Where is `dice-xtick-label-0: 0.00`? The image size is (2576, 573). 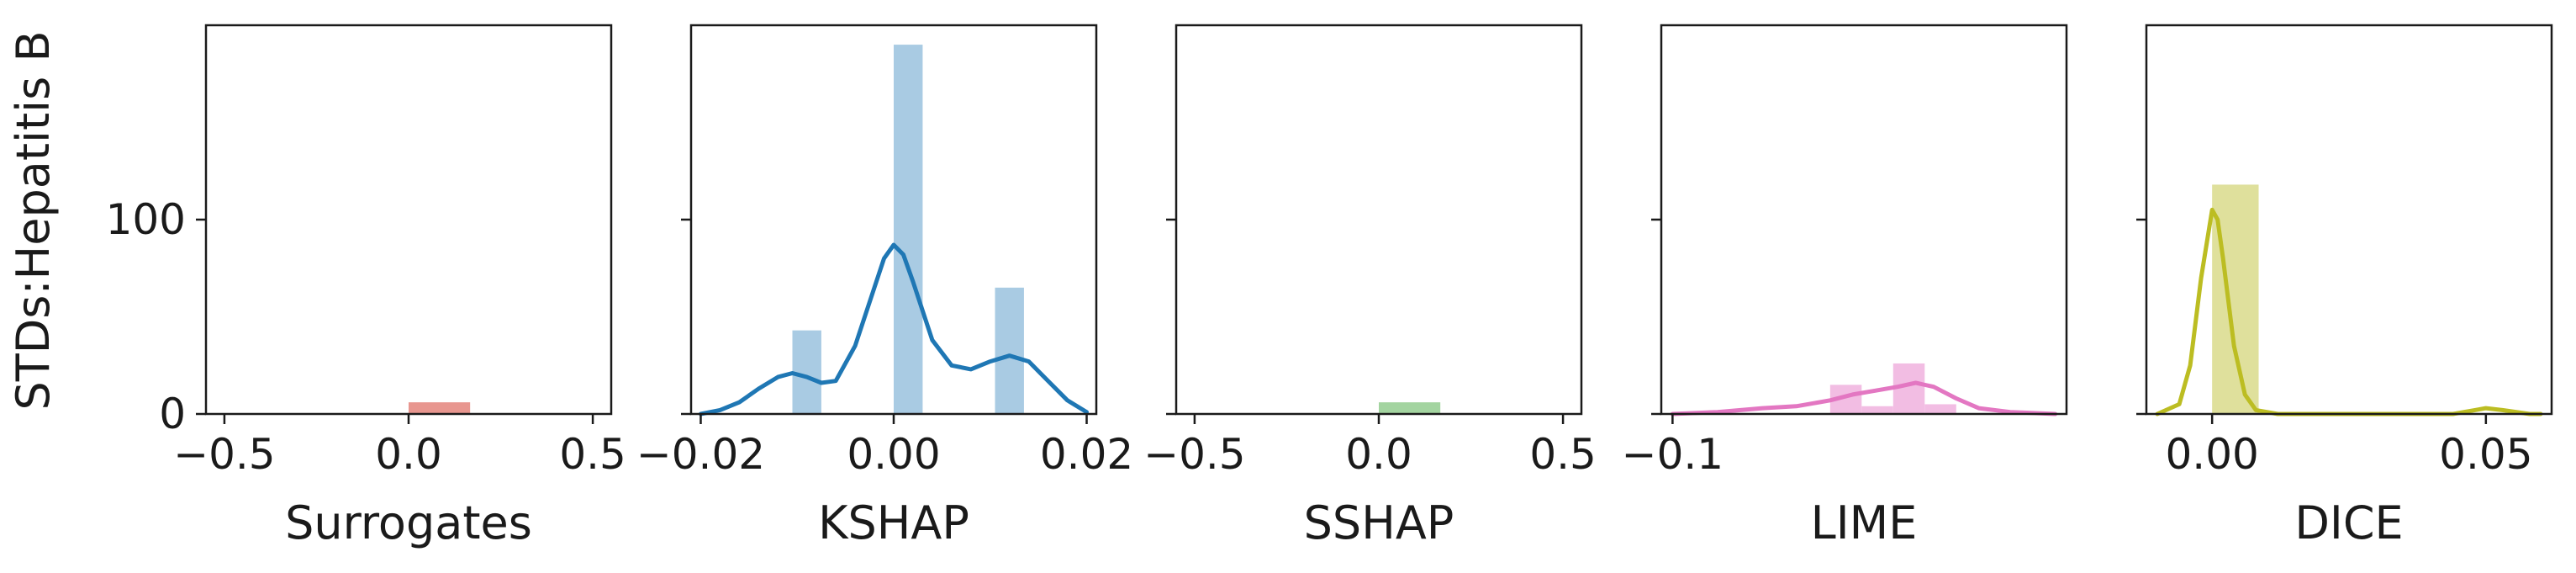
dice-xtick-label-0: 0.00 is located at coordinates (2211, 455).